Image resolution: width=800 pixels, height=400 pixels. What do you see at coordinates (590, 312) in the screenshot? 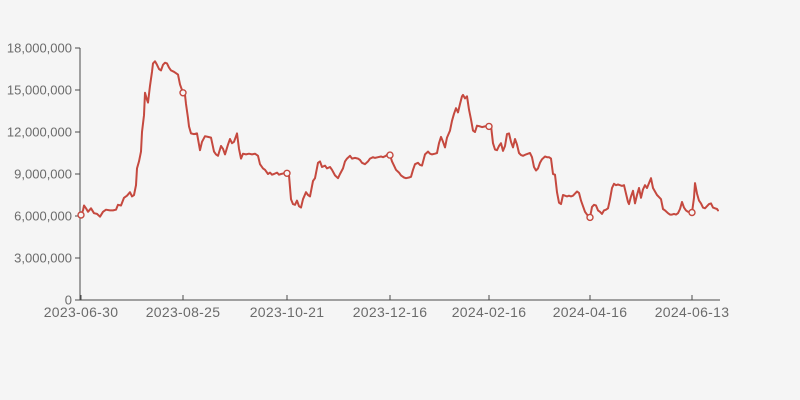
I see `x-axis-label: 2024-04-16` at bounding box center [590, 312].